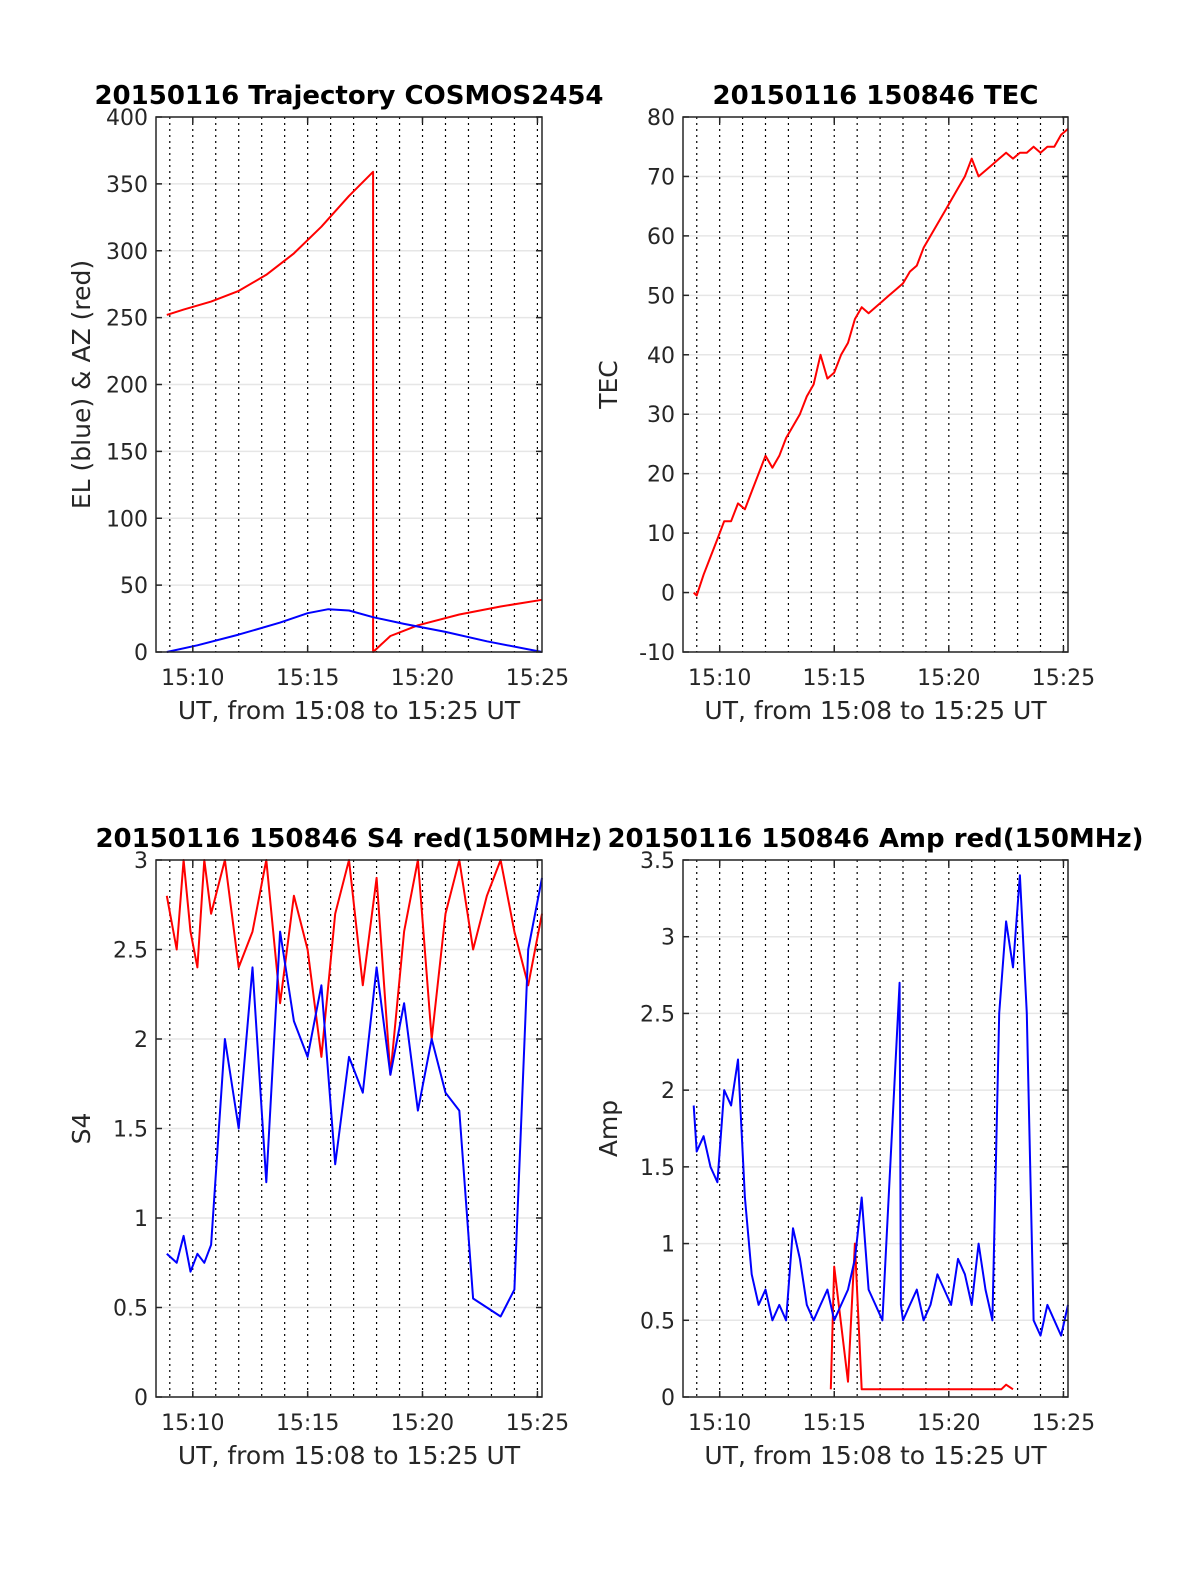 This screenshot has height=1575, width=1200. Describe the element at coordinates (661, 534) in the screenshot. I see `y-tick-label: 10` at that location.